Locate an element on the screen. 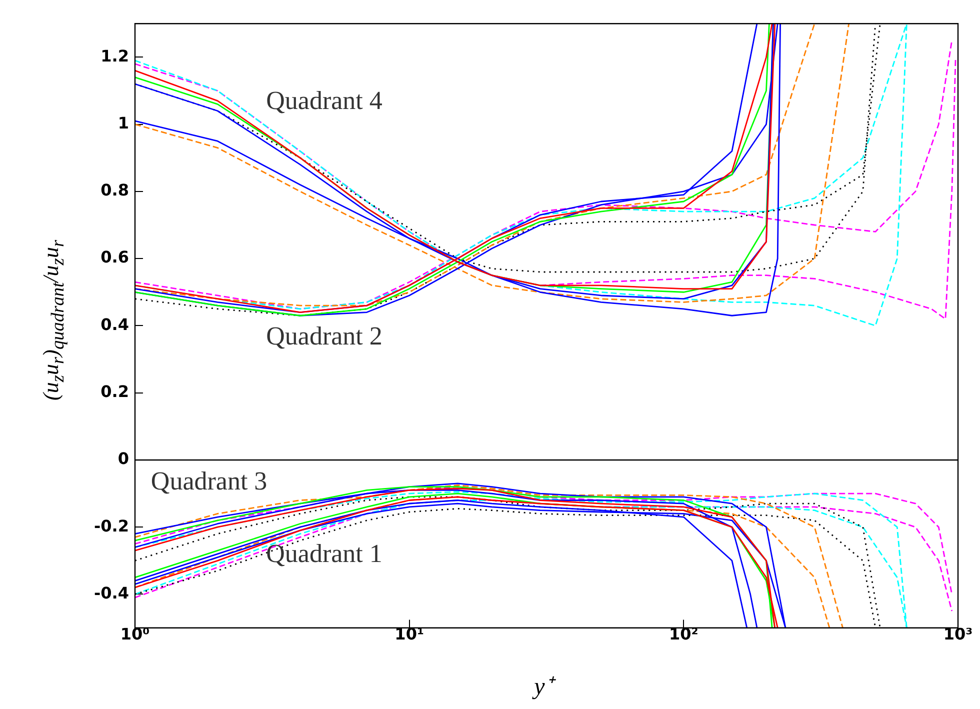 The height and width of the screenshot is (709, 980). annotation: Quadrant 1 is located at coordinates (324, 553).